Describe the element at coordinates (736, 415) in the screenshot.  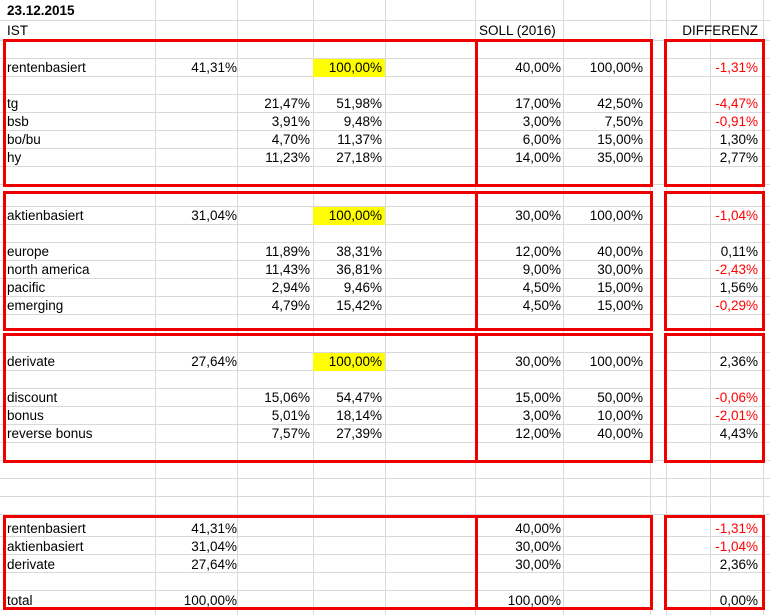
I see `diff-cell: -2,01%` at that location.